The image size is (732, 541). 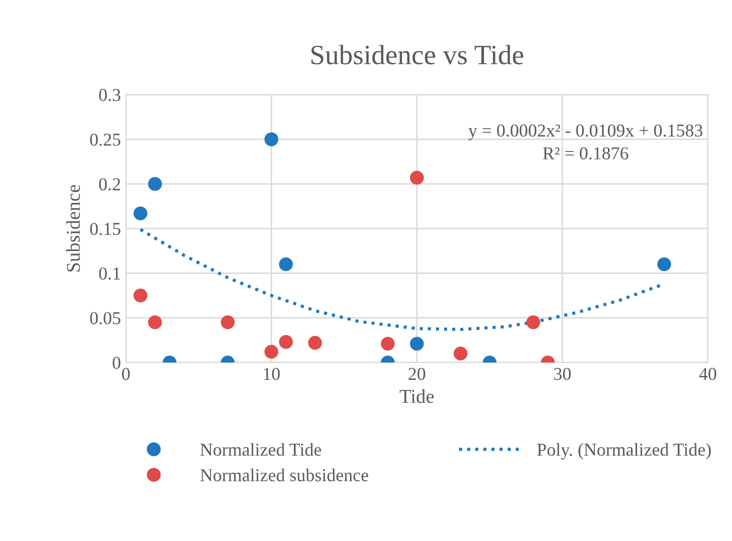 What do you see at coordinates (126, 374) in the screenshot?
I see `x-tick-label: 0` at bounding box center [126, 374].